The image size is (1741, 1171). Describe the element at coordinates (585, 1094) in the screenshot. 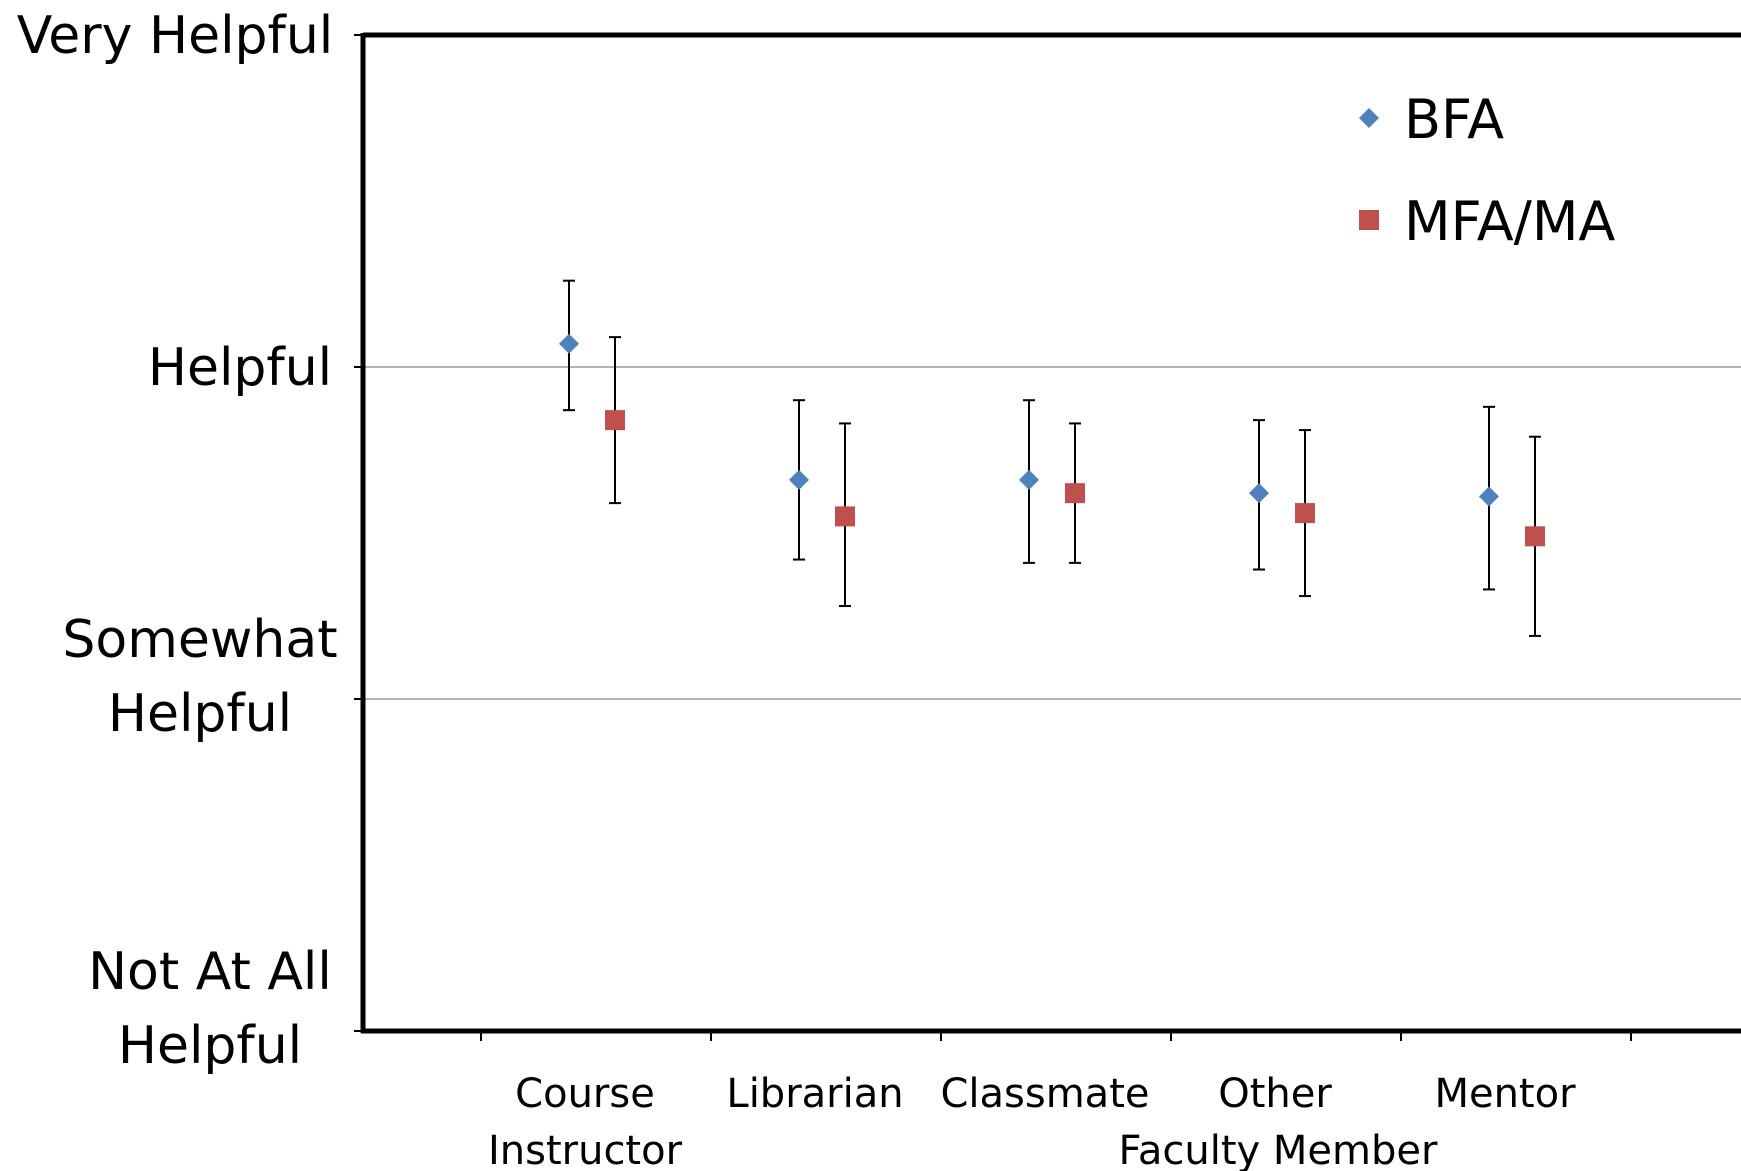

I see `x-tick-label: Course` at that location.